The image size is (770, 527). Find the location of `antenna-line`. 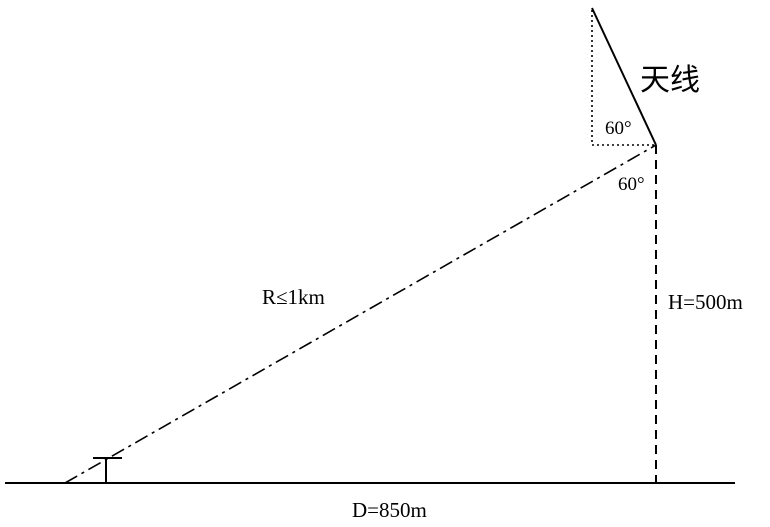

antenna-line is located at coordinates (624, 76).